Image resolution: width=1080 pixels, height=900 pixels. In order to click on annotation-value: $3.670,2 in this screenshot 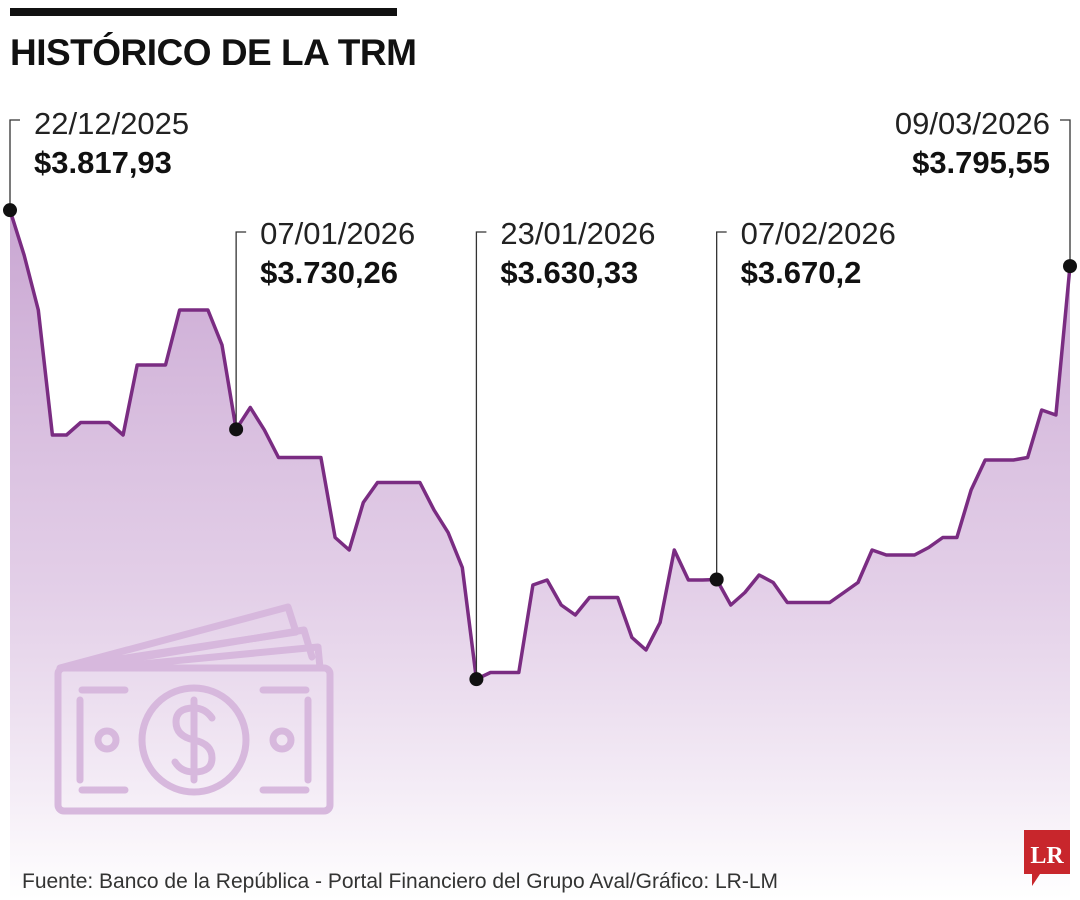, I will do `click(801, 272)`.